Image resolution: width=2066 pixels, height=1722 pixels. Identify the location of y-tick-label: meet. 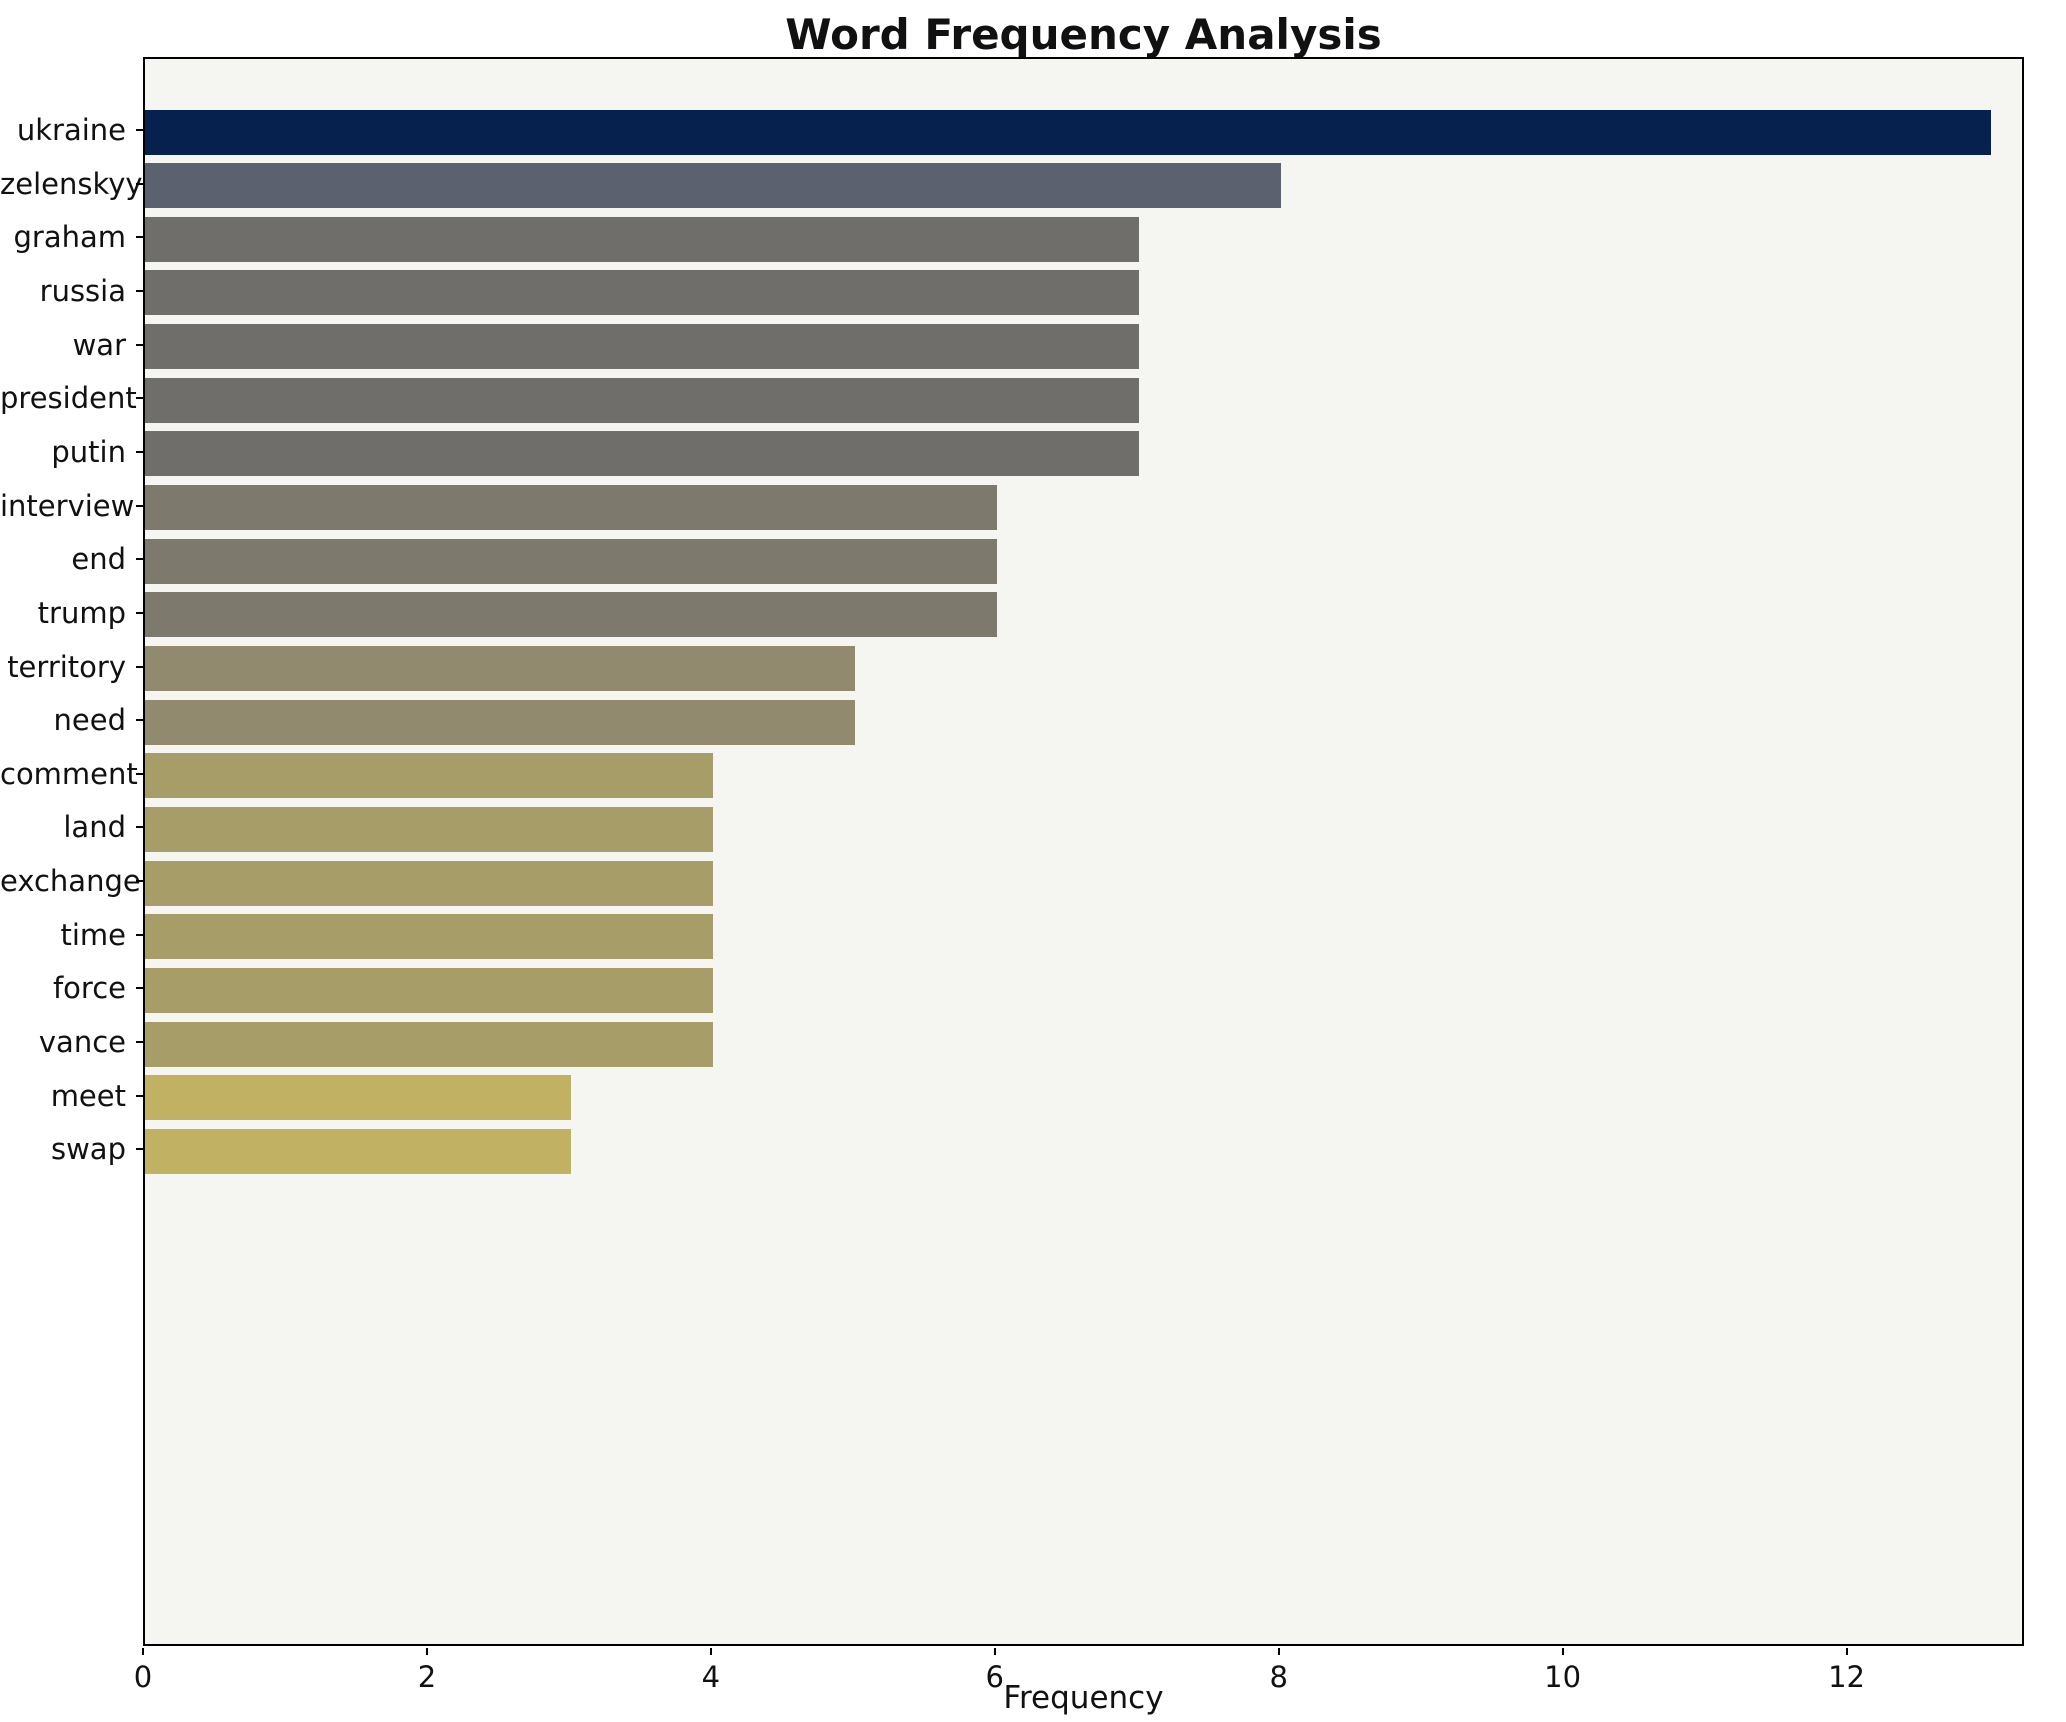
(88, 1095).